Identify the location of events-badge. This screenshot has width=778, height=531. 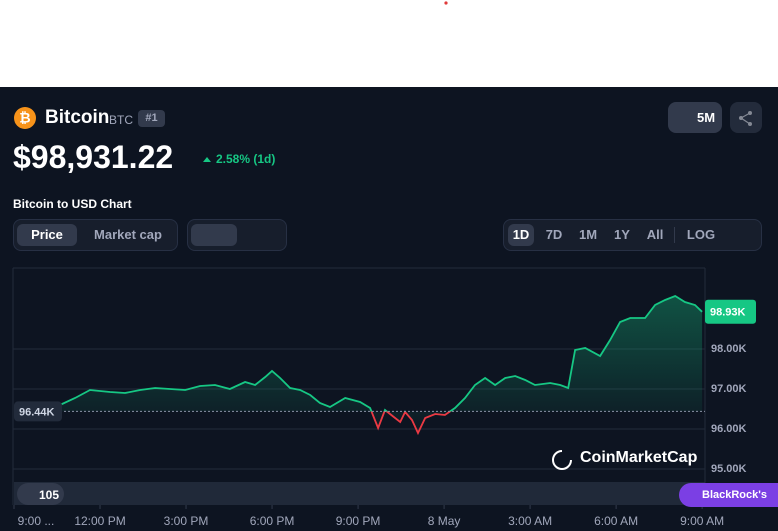
(40, 494).